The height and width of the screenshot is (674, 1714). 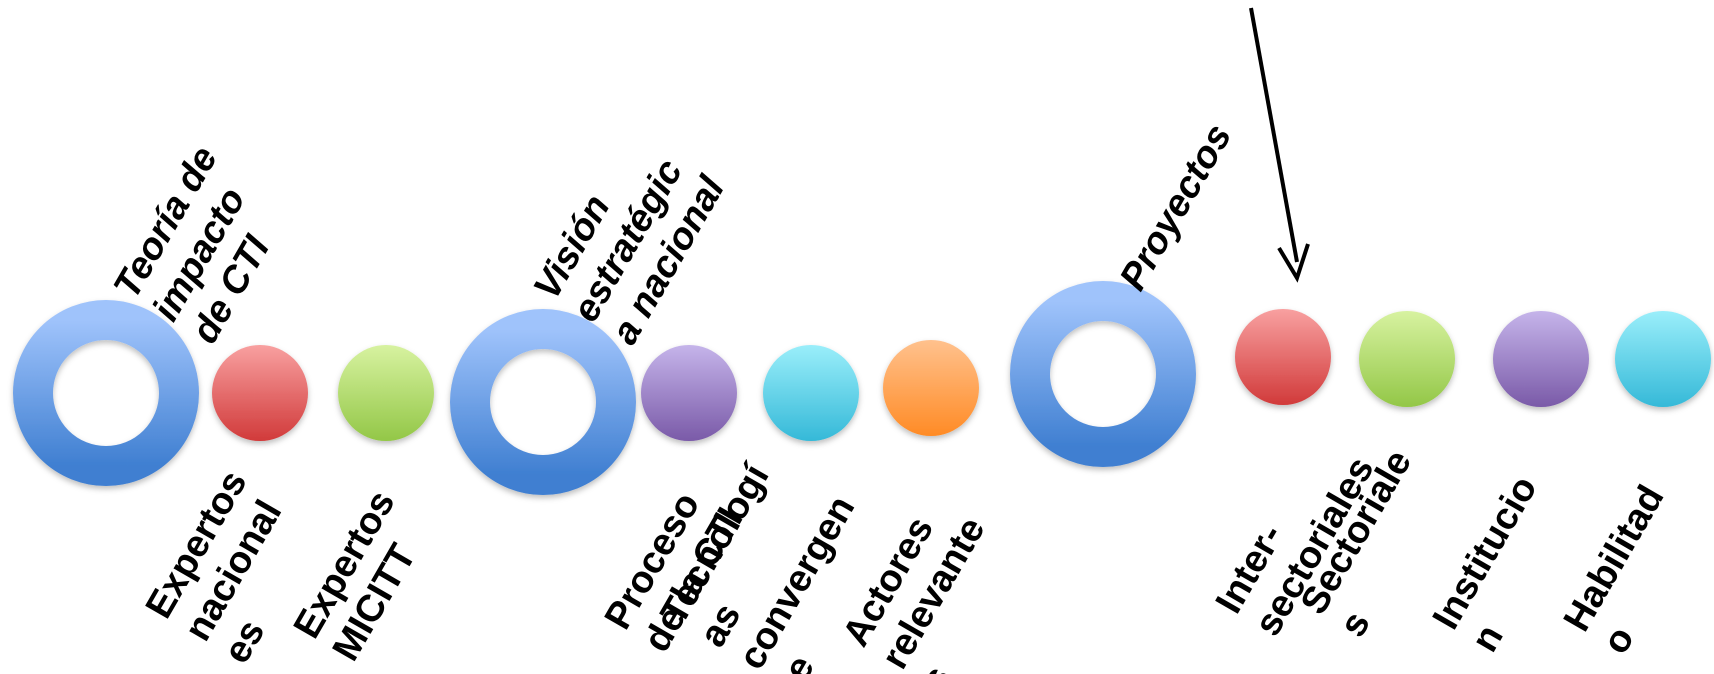 I want to click on pointer-arrow, so click(x=1279, y=145).